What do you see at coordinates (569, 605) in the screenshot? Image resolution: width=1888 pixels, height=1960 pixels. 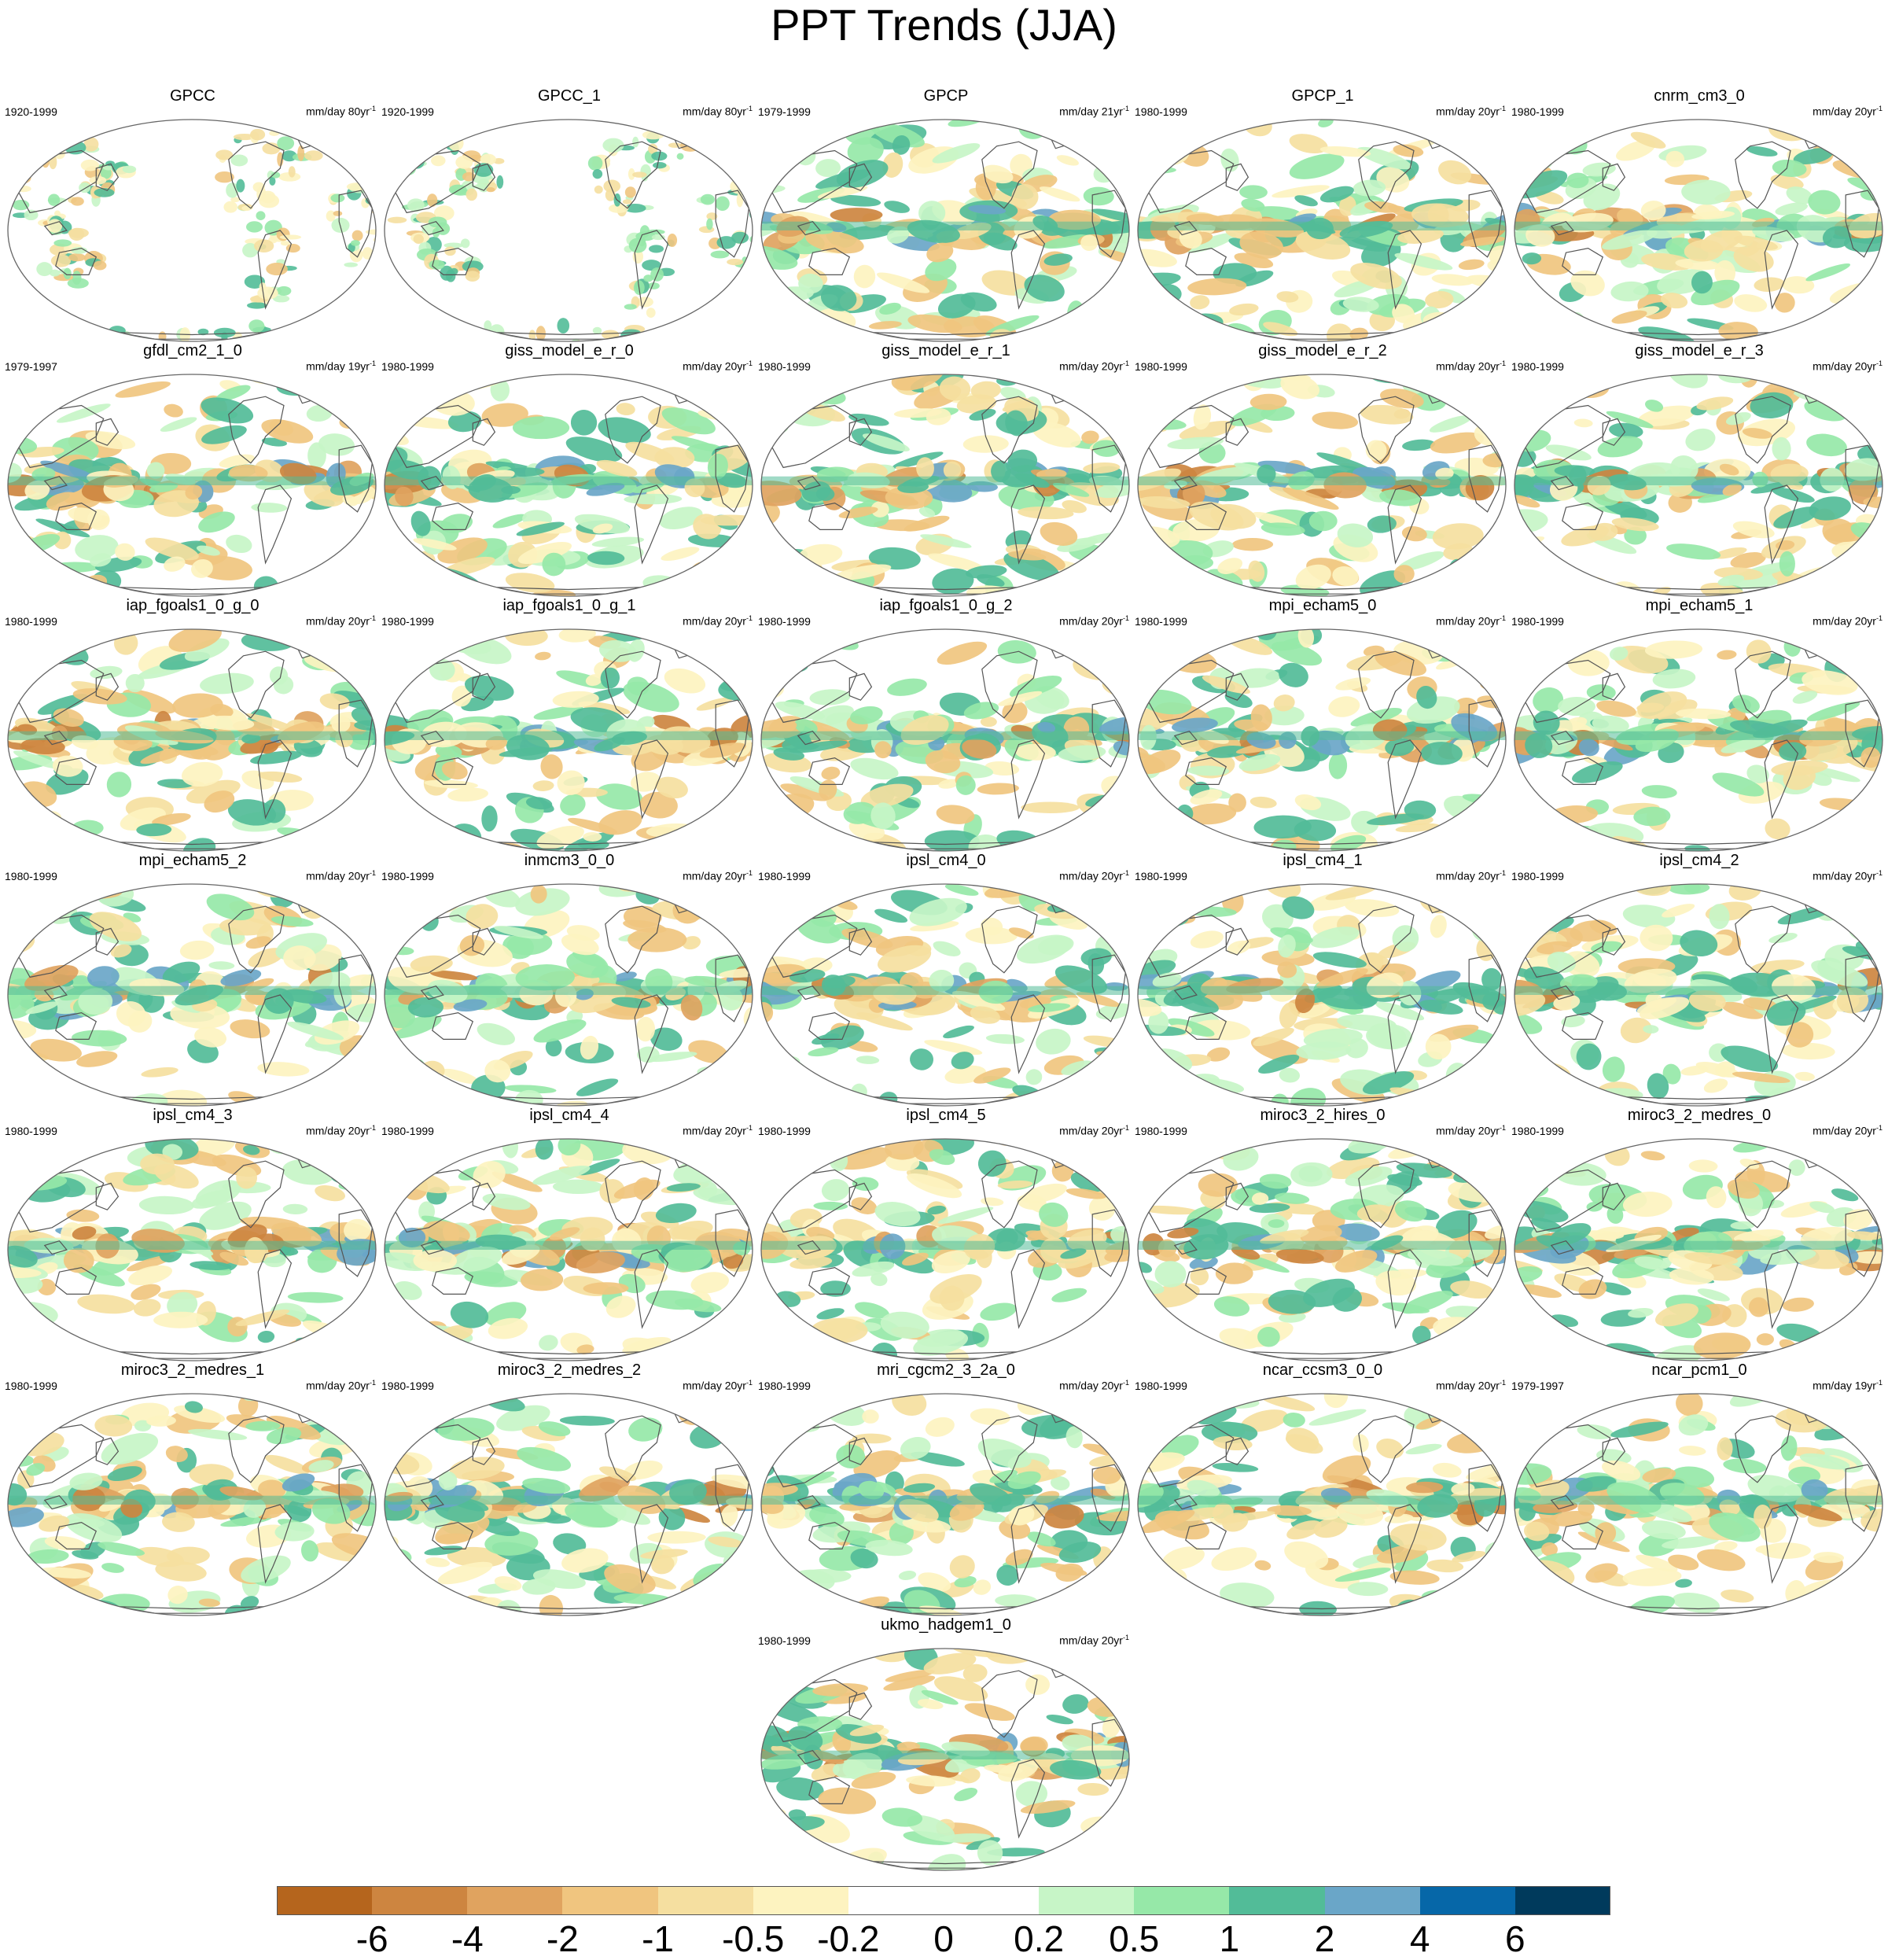 I see `panel-model-name: iap_fgoals1_0_g_1` at bounding box center [569, 605].